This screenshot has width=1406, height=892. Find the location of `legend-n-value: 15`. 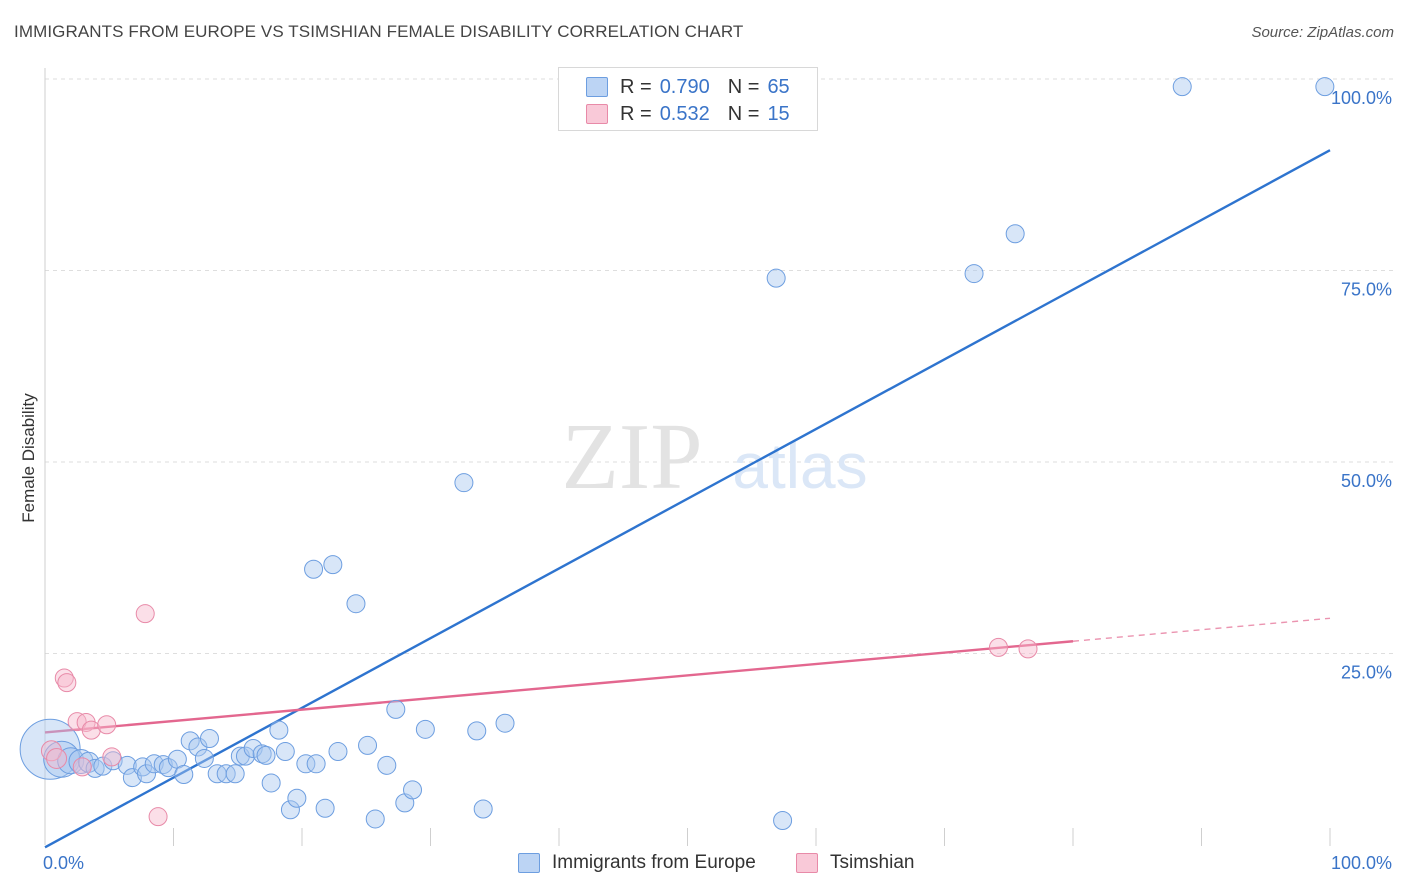

legend-n-value: 15 is located at coordinates (778, 113).